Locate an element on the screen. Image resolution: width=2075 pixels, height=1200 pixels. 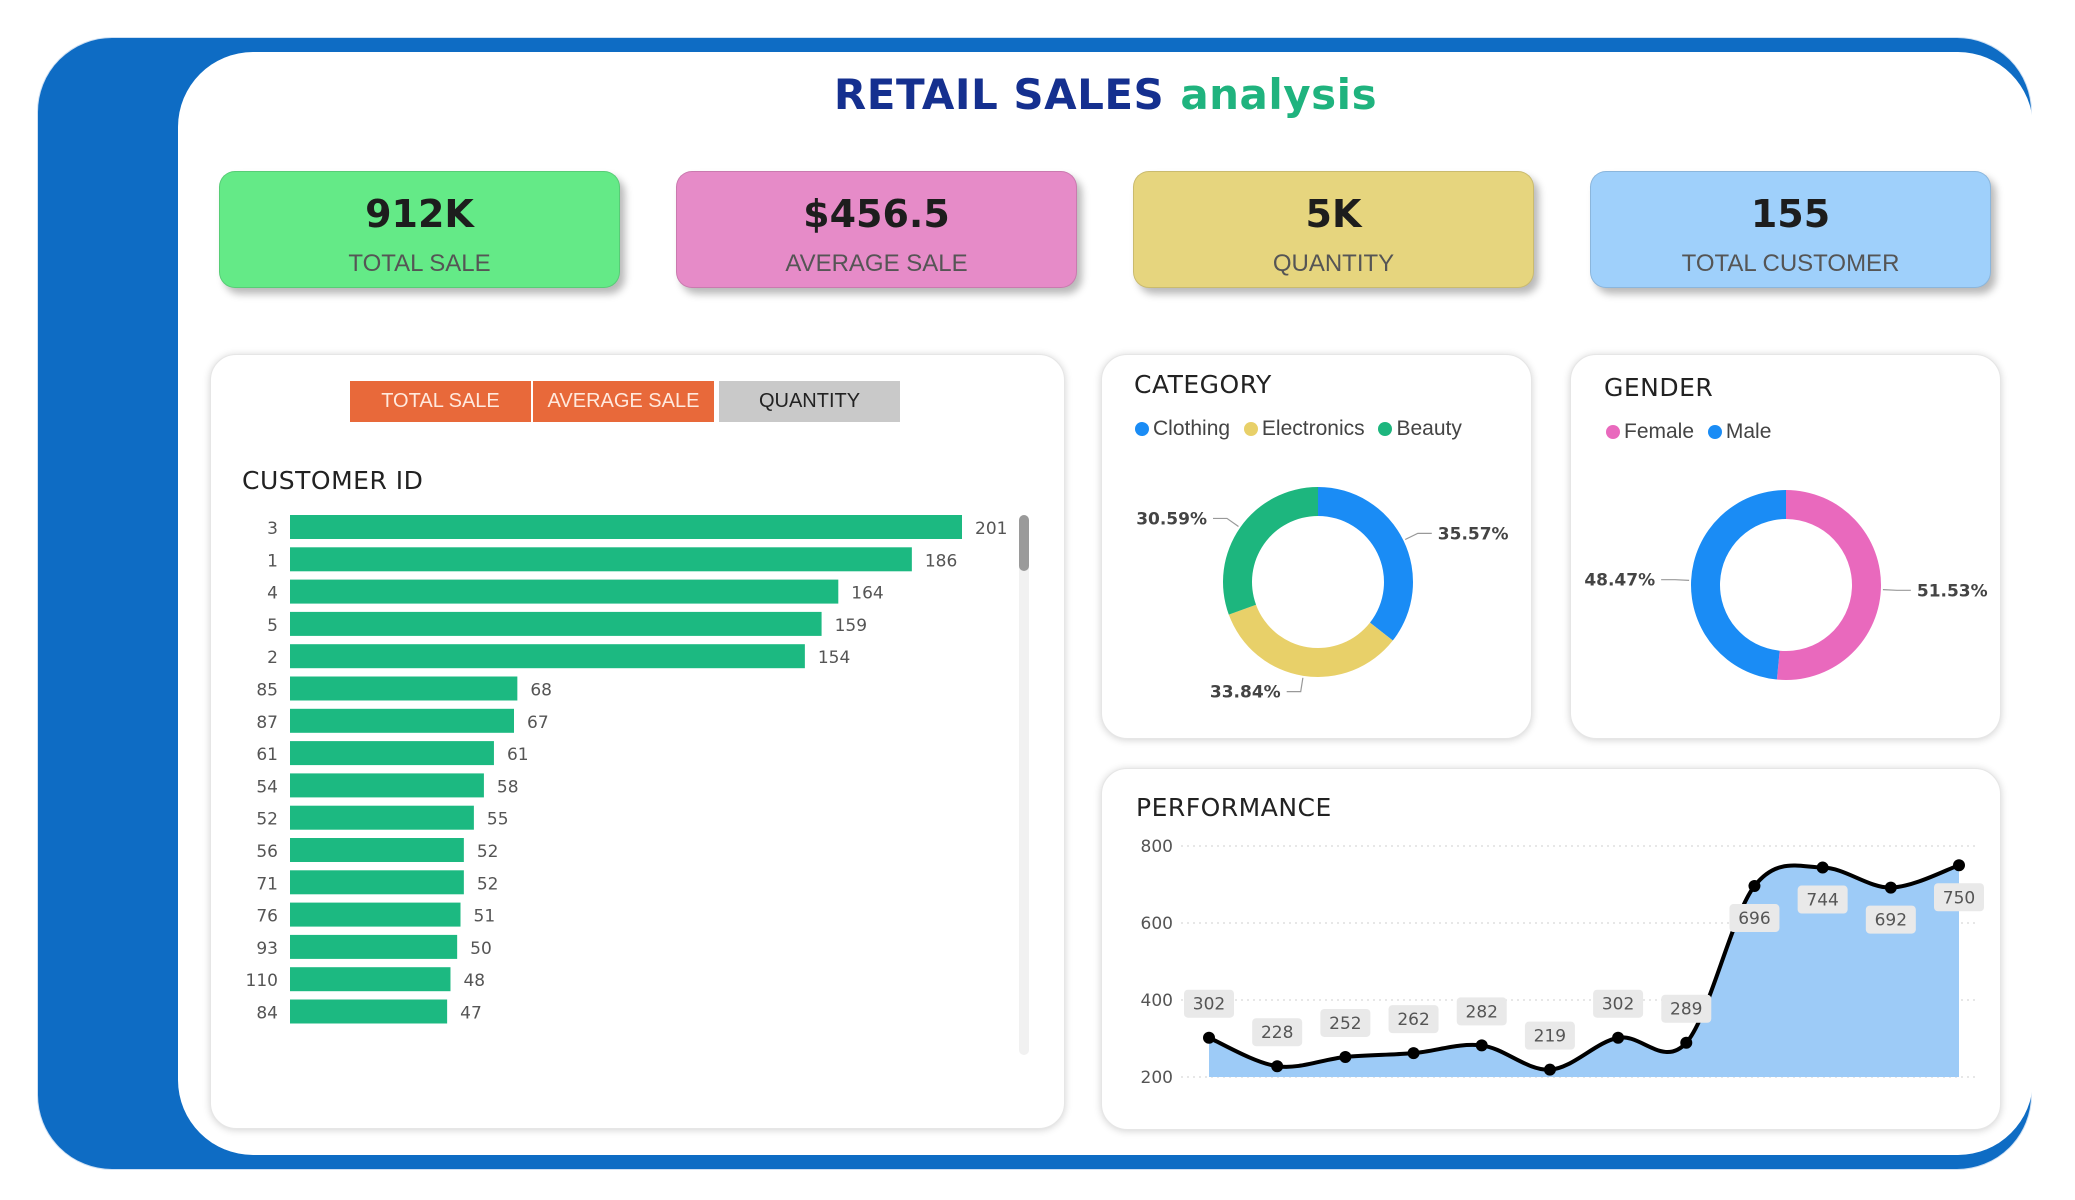
kpi-total-sale: 912K TOTAL SALE is located at coordinates (419, 229).